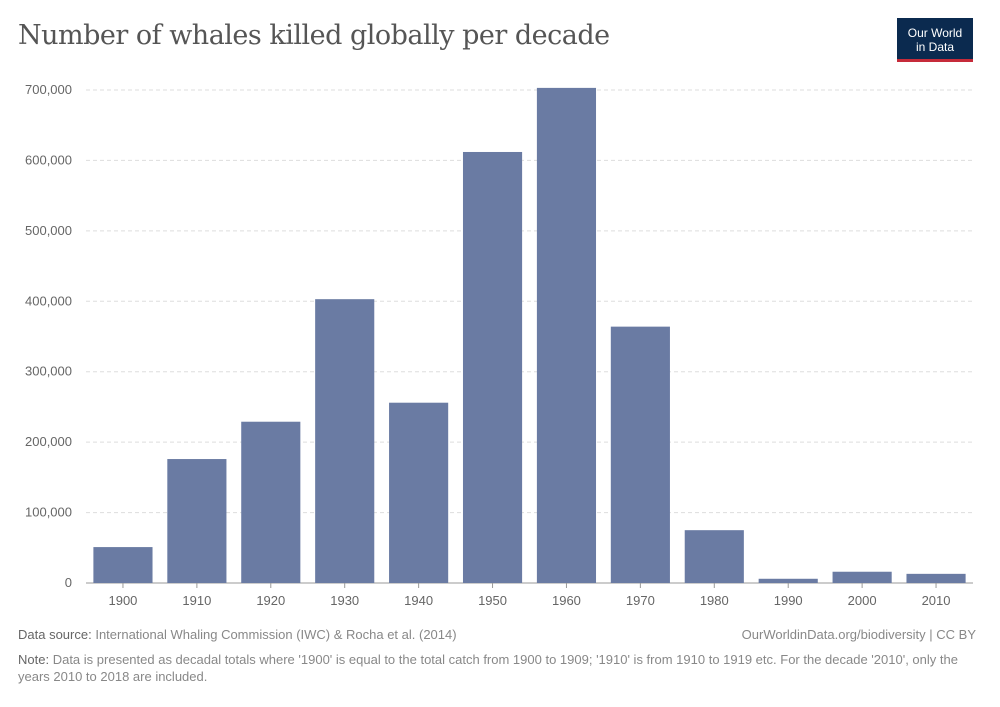 The image size is (1000, 707). What do you see at coordinates (492, 367) in the screenshot?
I see `bar-1950` at bounding box center [492, 367].